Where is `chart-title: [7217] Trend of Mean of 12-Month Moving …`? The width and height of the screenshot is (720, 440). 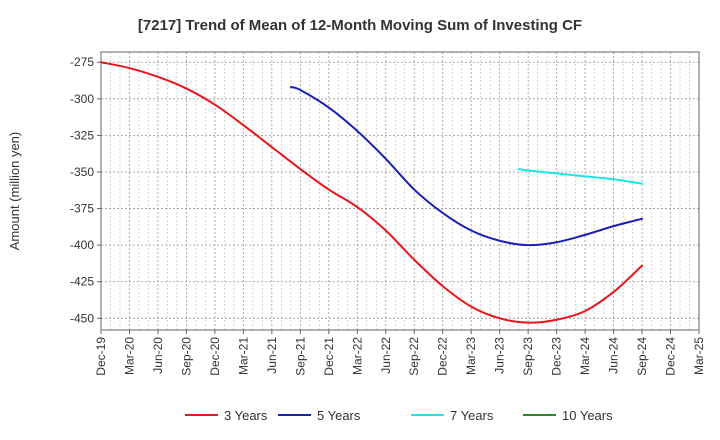
chart-title: [7217] Trend of Mean of 12-Month Moving … is located at coordinates (360, 25).